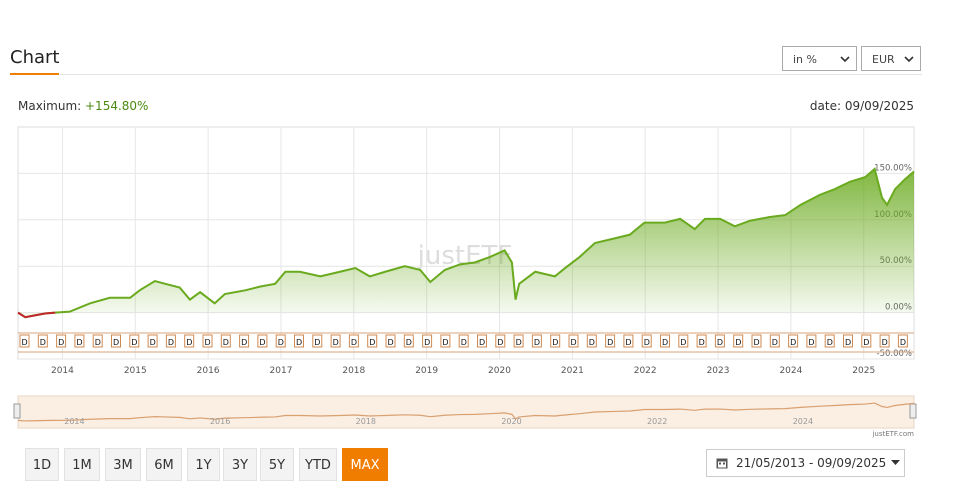 The image size is (974, 498). Describe the element at coordinates (277, 464) in the screenshot. I see `range-button: 5Y` at that location.